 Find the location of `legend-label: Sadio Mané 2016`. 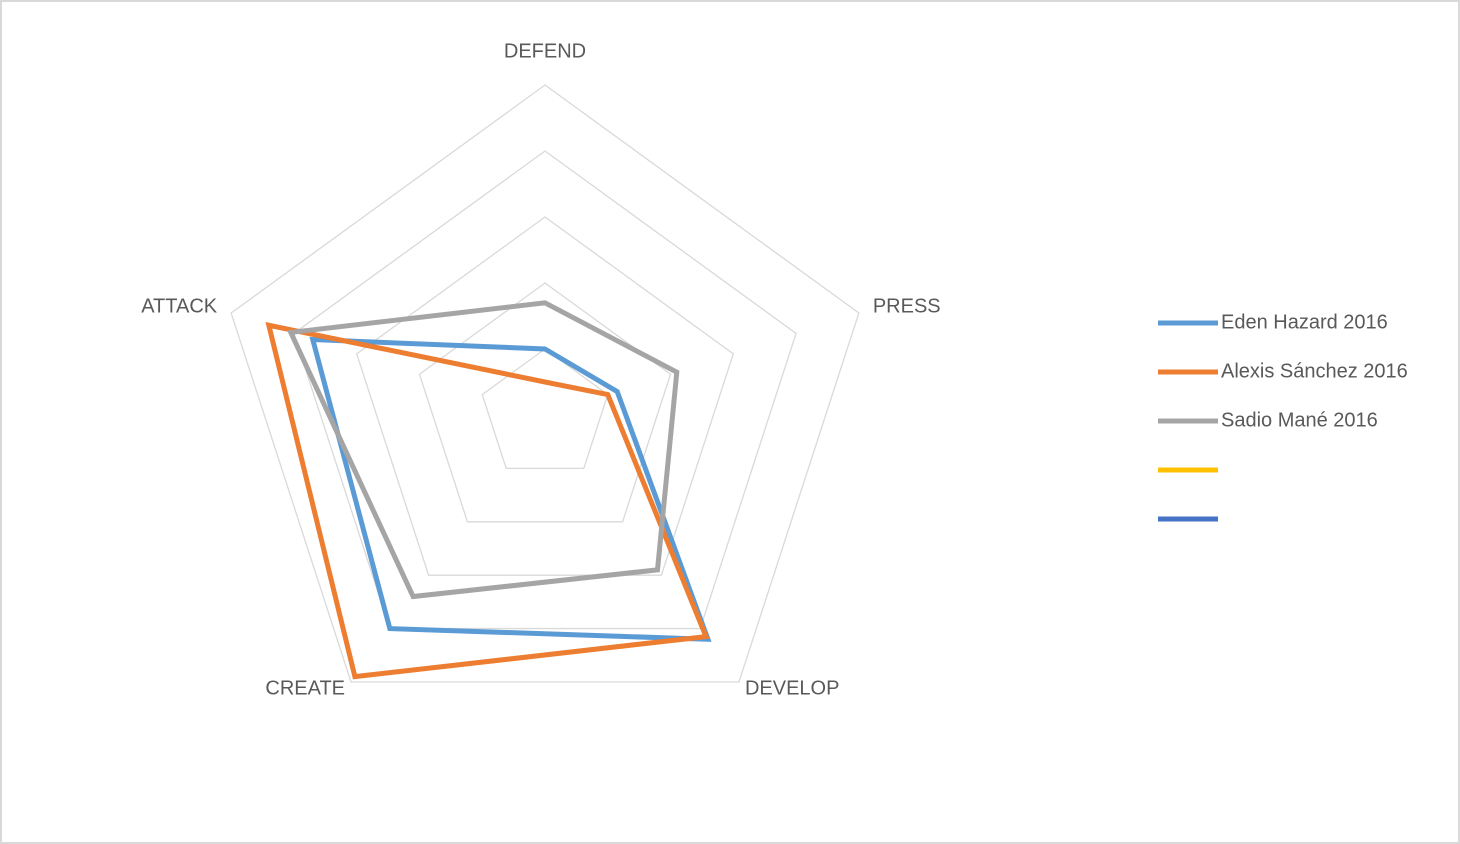

legend-label: Sadio Mané 2016 is located at coordinates (1299, 420).